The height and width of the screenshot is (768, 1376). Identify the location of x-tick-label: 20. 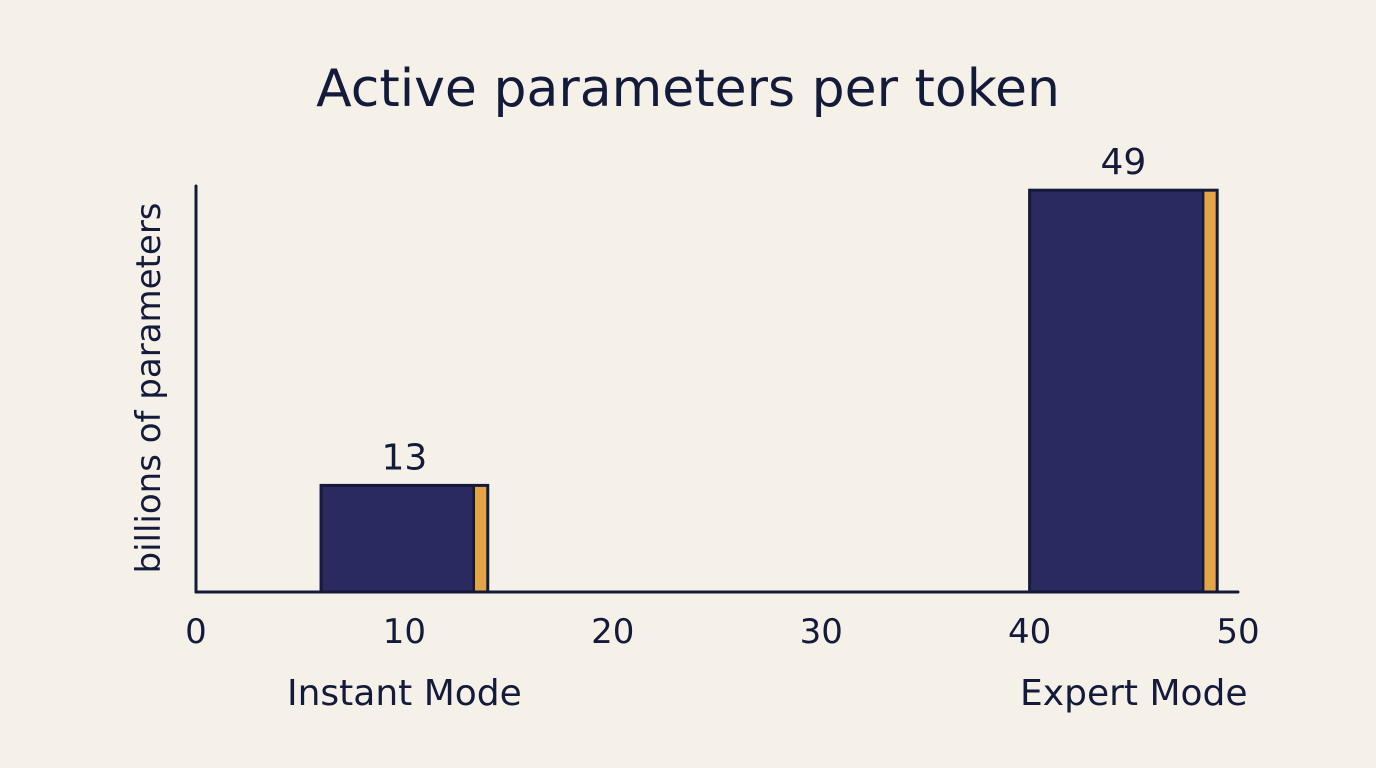
(612, 632).